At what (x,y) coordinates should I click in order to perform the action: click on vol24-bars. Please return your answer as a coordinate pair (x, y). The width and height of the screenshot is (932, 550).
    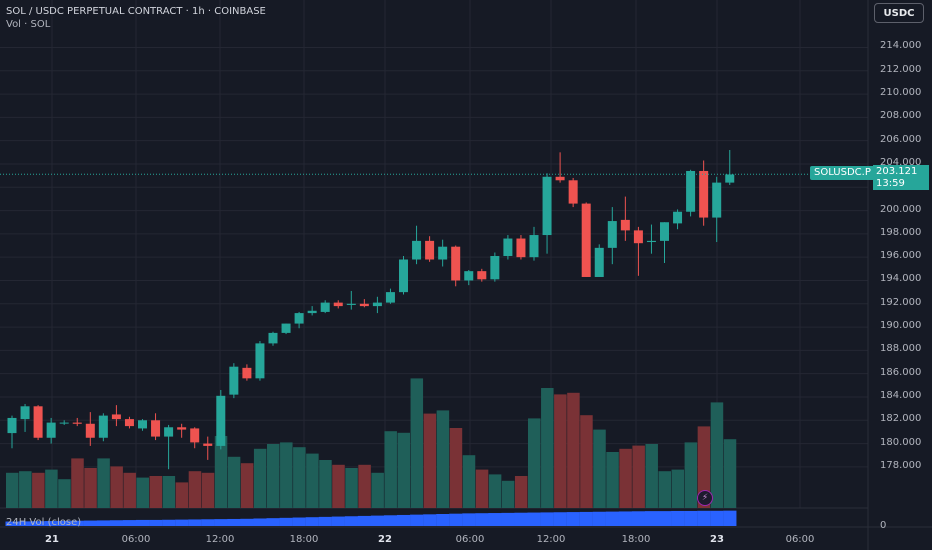
    Looking at the image, I should click on (371, 518).